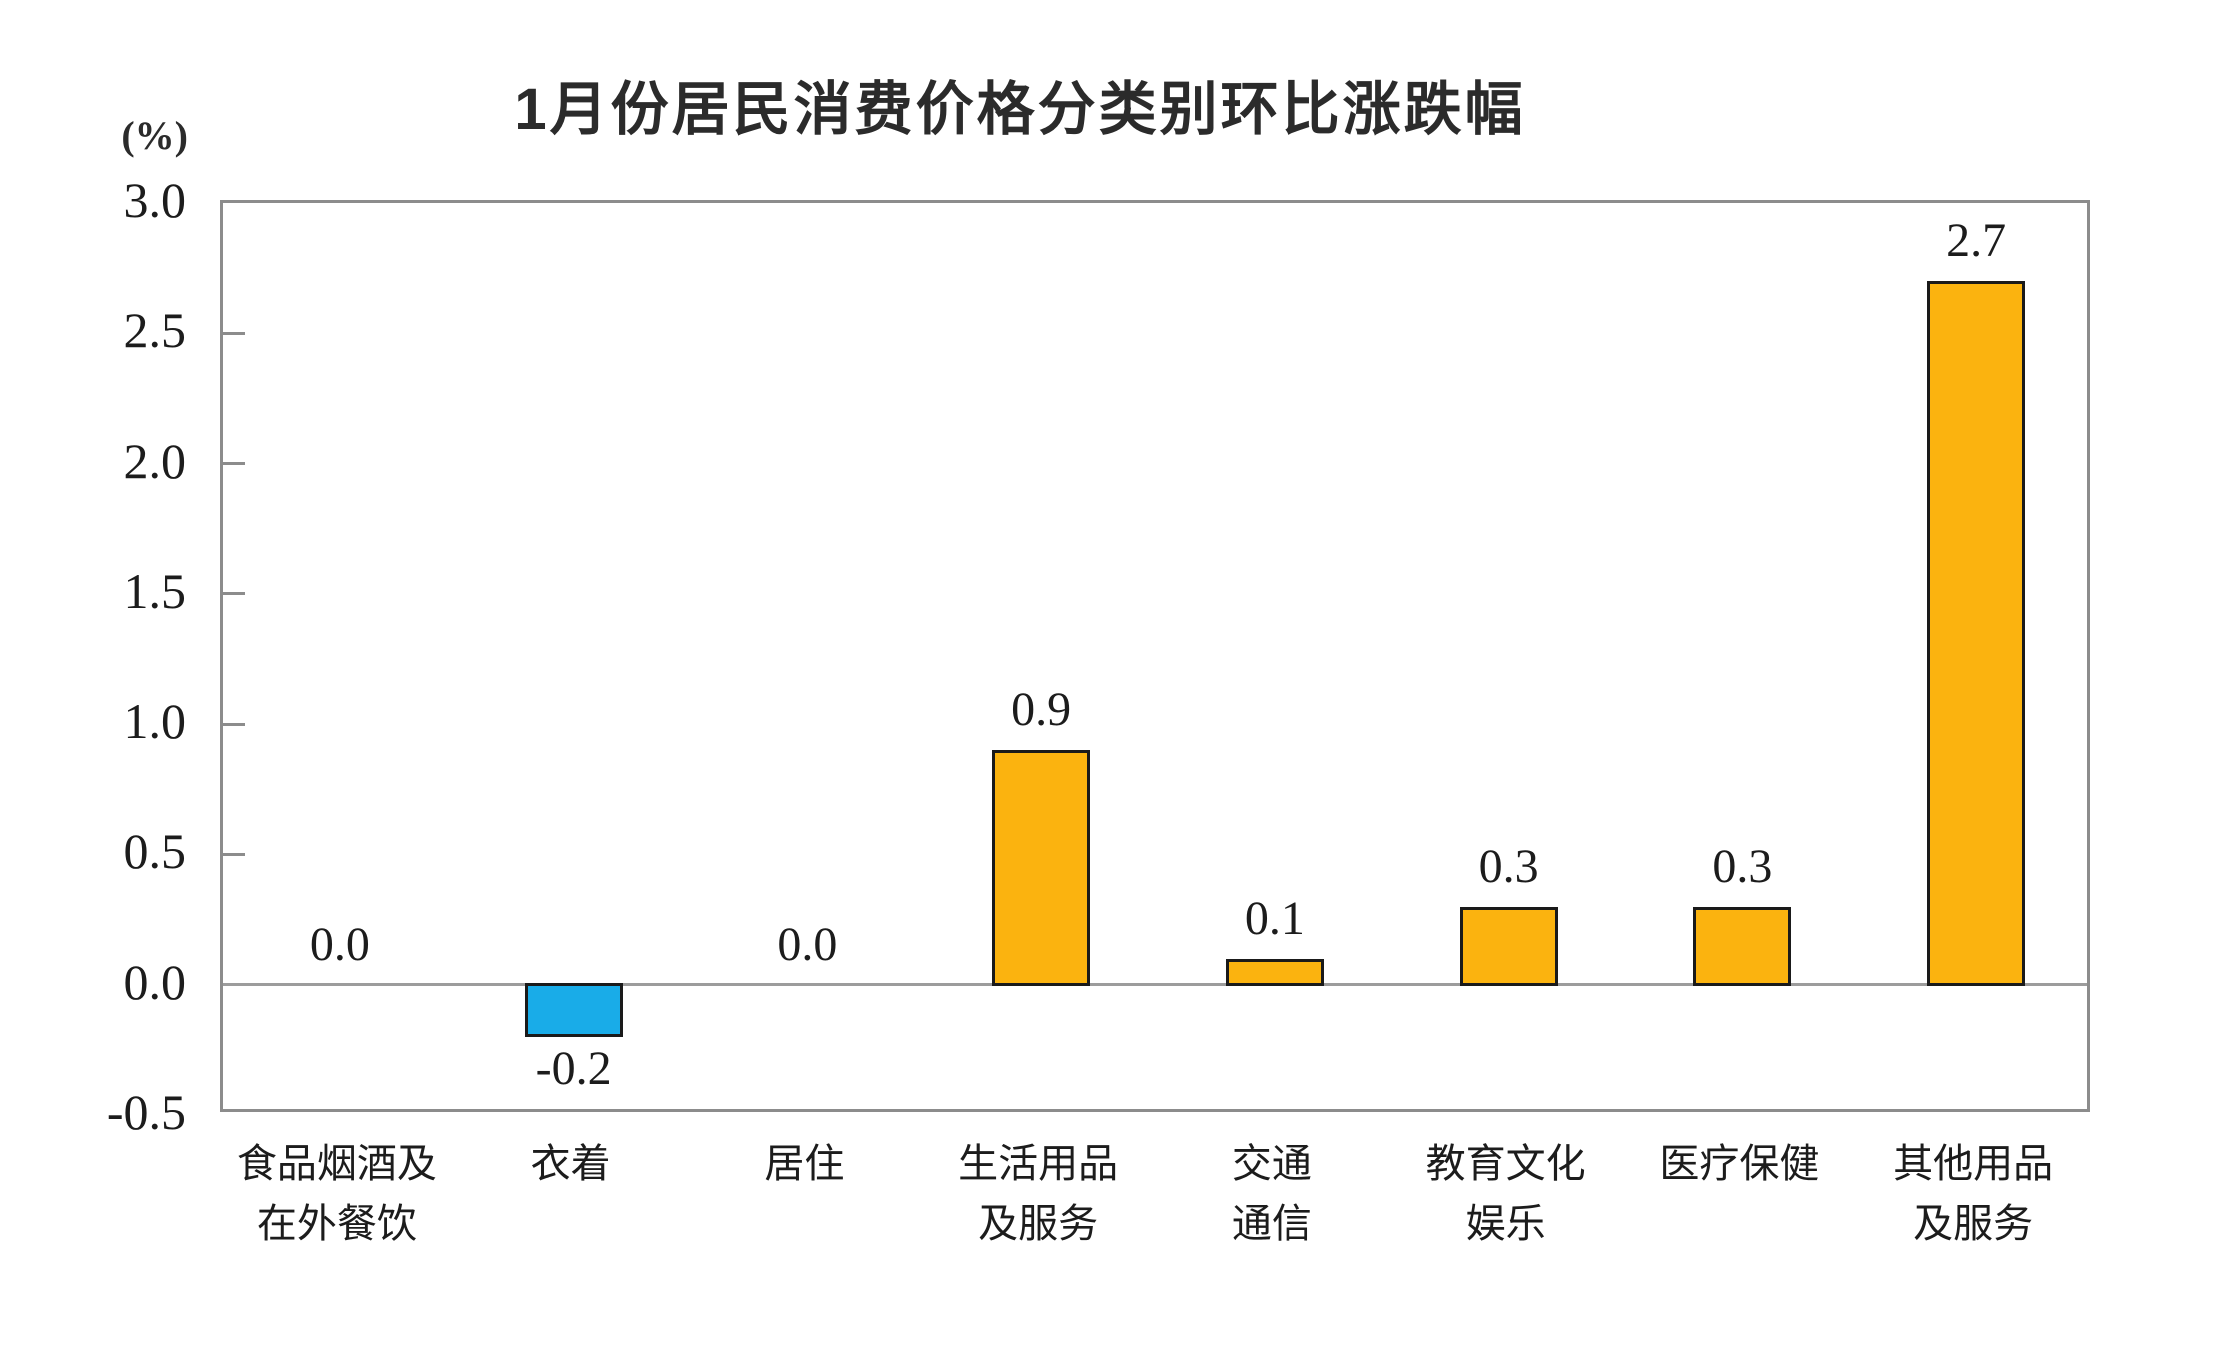 The image size is (2215, 1370). What do you see at coordinates (155, 460) in the screenshot?
I see `y-tick-label: 2.0` at bounding box center [155, 460].